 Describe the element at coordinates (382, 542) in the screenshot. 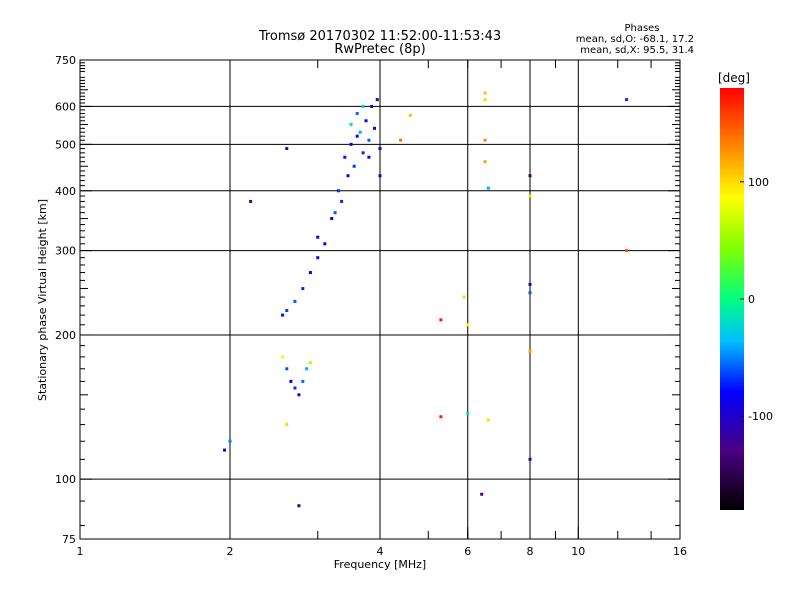

I see `x-axis-ticks: 1 2 4 6 8 10 16` at that location.